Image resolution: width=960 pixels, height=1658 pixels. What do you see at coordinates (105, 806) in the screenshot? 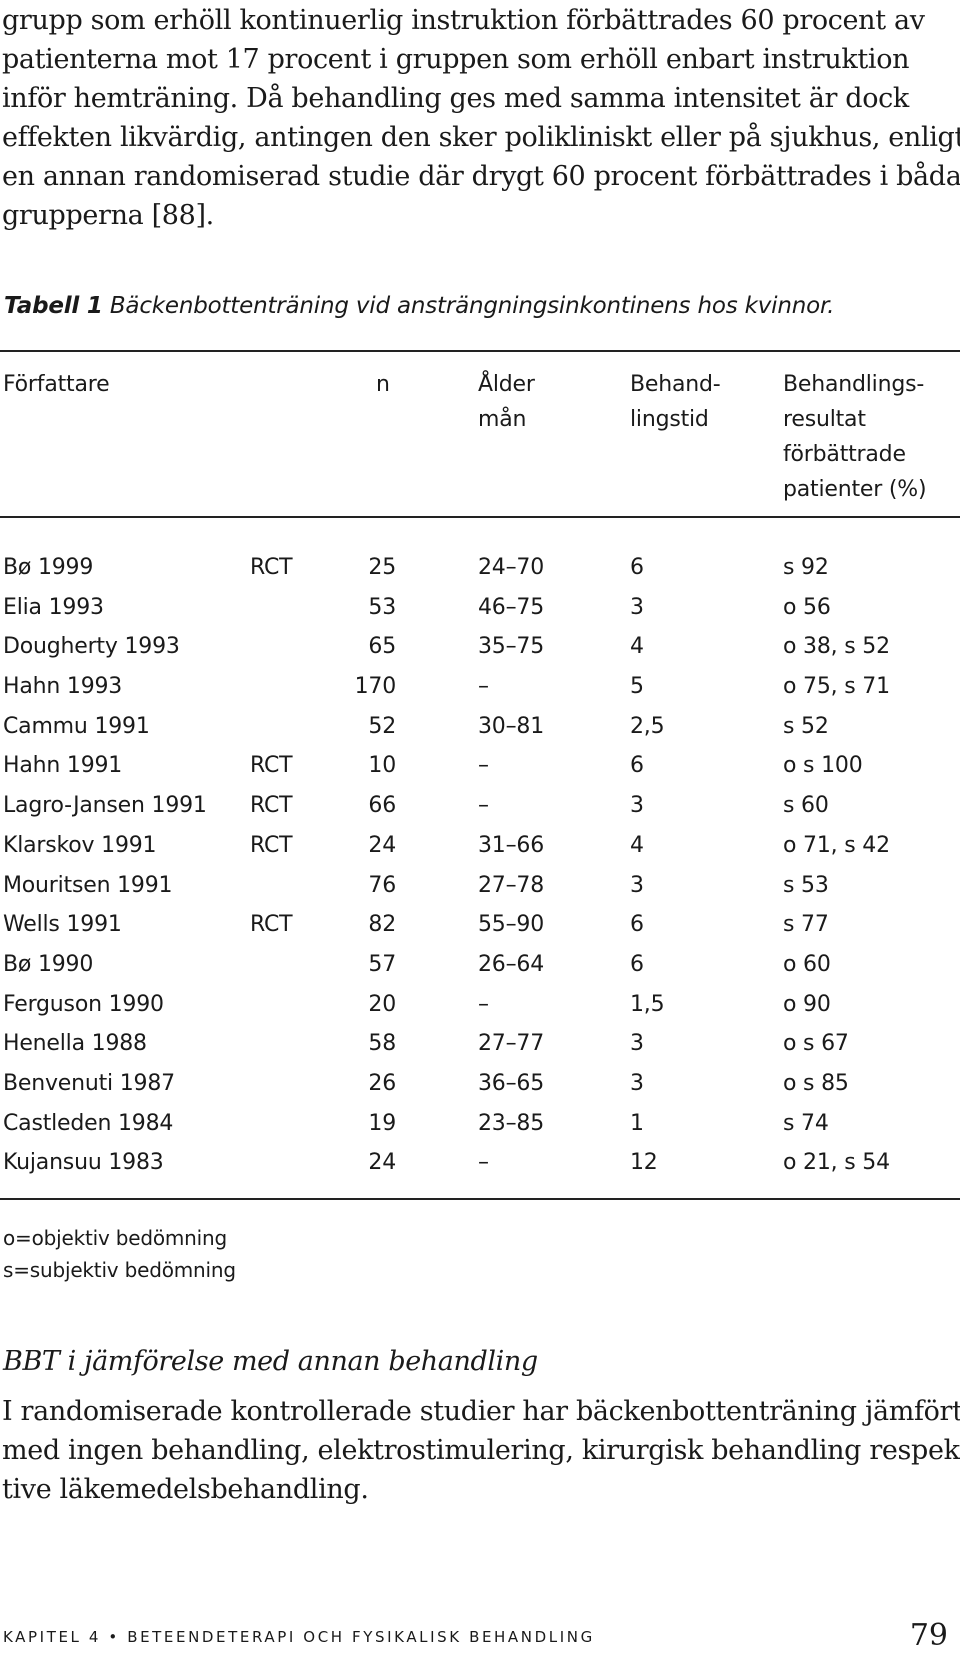
I see `cell-author: Lagro-Jansen 1991` at bounding box center [105, 806].